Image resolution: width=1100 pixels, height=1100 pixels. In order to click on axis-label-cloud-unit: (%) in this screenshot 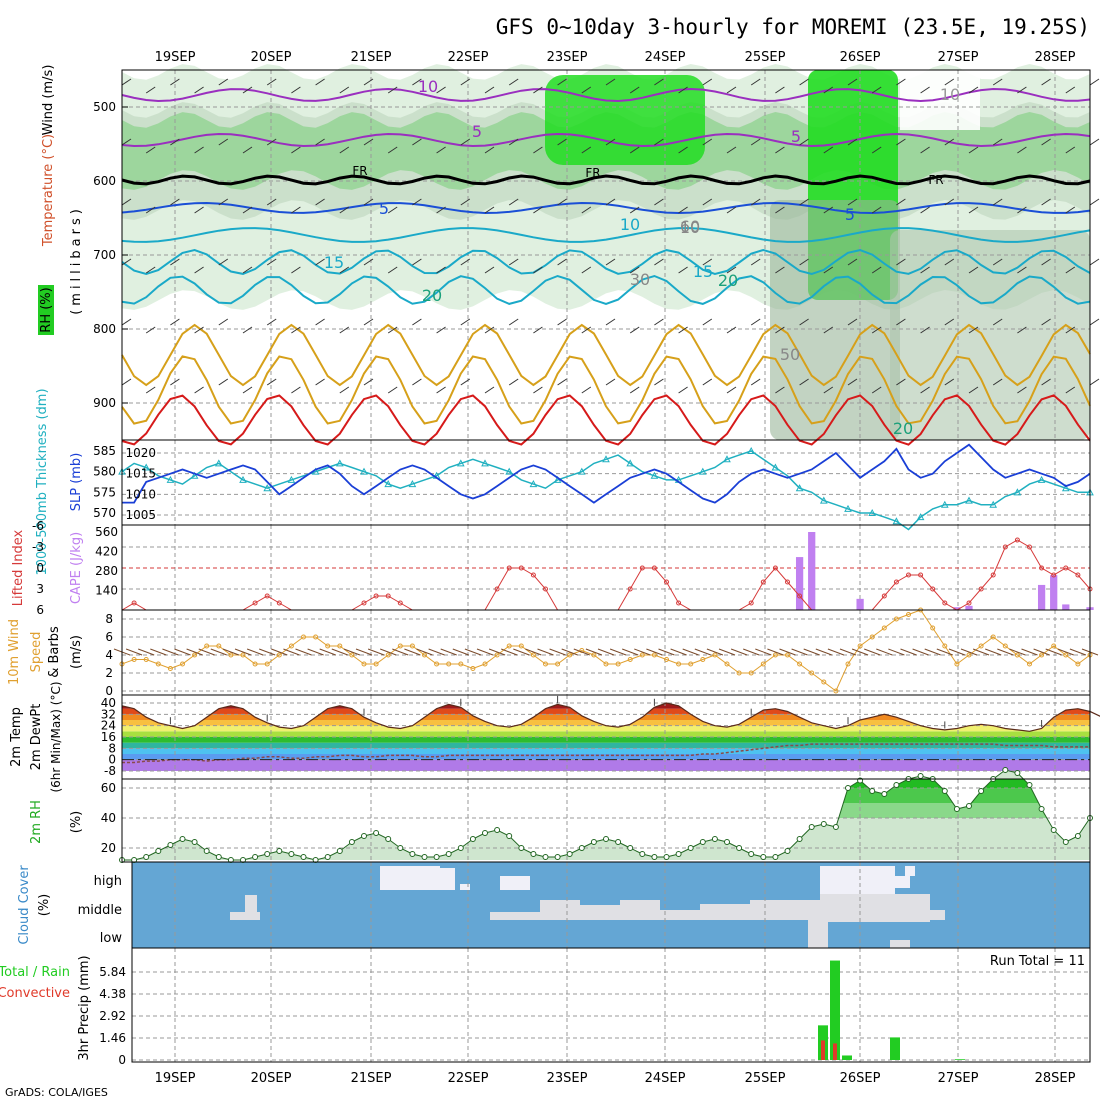, I will do `click(44, 905)`.